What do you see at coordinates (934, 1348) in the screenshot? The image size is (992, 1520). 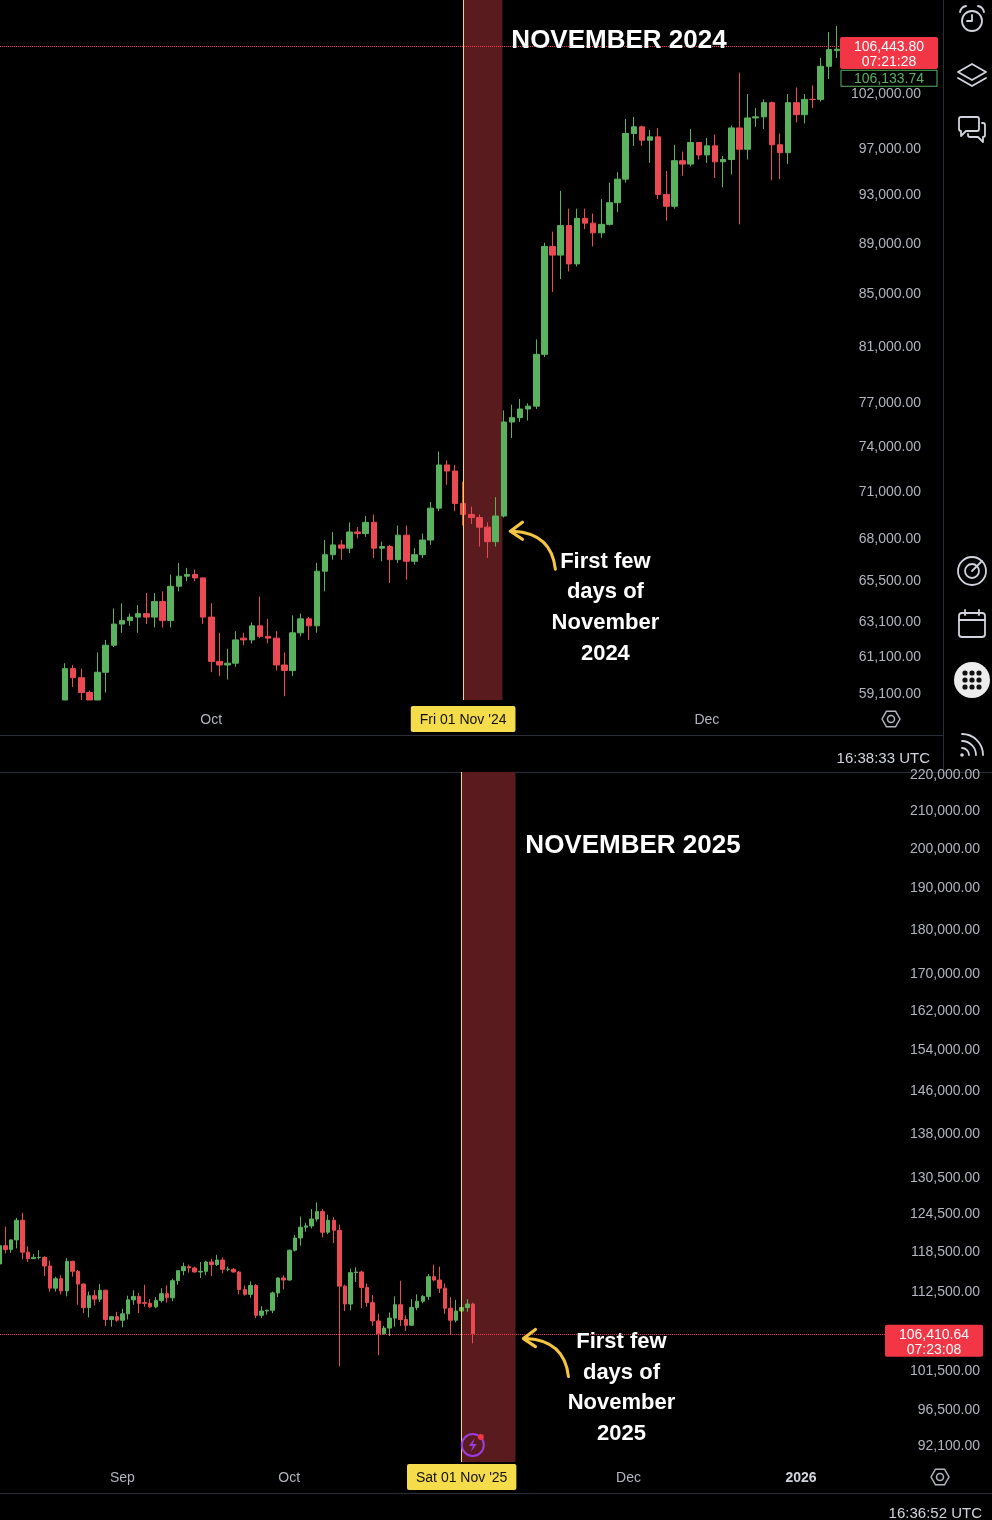 I see `text: 07:23:08` at bounding box center [934, 1348].